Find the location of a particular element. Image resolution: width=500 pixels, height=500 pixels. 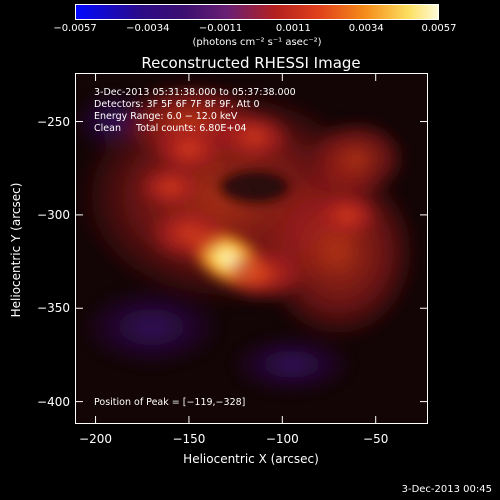

x-tick-label: −150 is located at coordinates (189, 439).